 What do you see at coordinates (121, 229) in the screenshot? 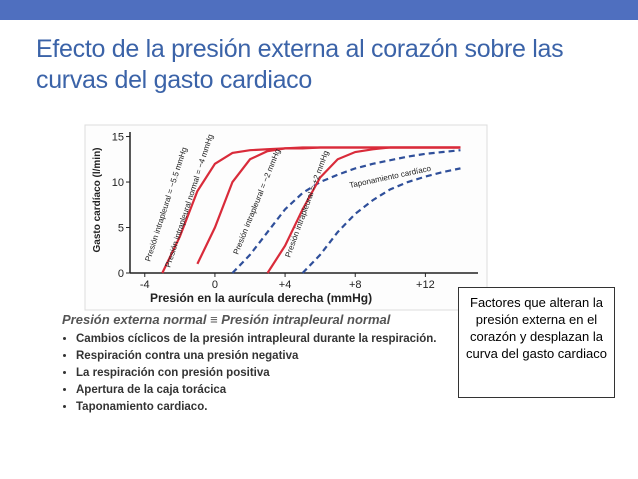
I see `y-tick-label: 5` at bounding box center [121, 229].